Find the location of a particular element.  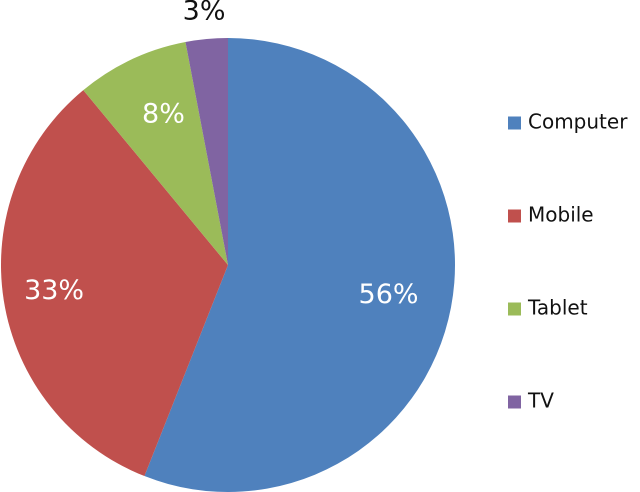

pie-label-tv: 3% is located at coordinates (204, 13).